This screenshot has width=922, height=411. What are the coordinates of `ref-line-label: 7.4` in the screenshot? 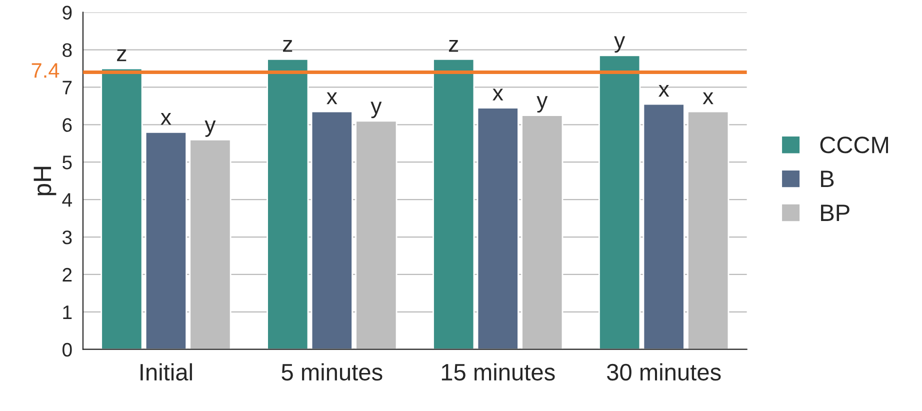 It's located at (46, 70).